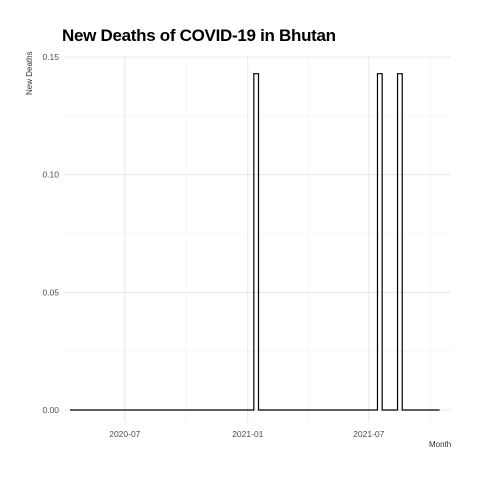 This screenshot has width=480, height=480. Describe the element at coordinates (199, 35) in the screenshot. I see `chart-title: New Deaths of COVID-19 in Bhutan` at that location.